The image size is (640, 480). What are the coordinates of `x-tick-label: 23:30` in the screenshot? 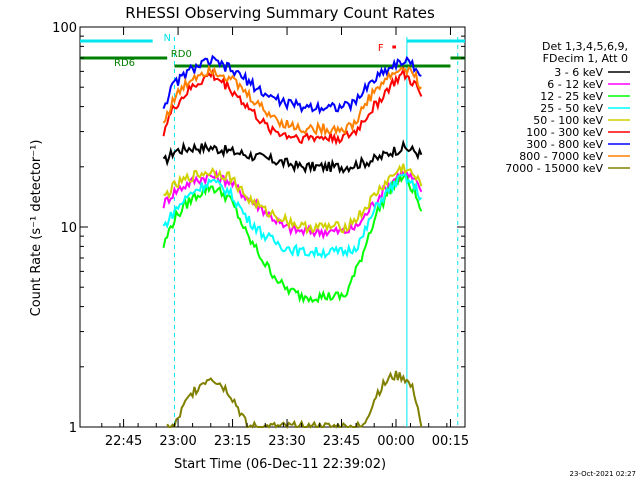 It's located at (286, 441).